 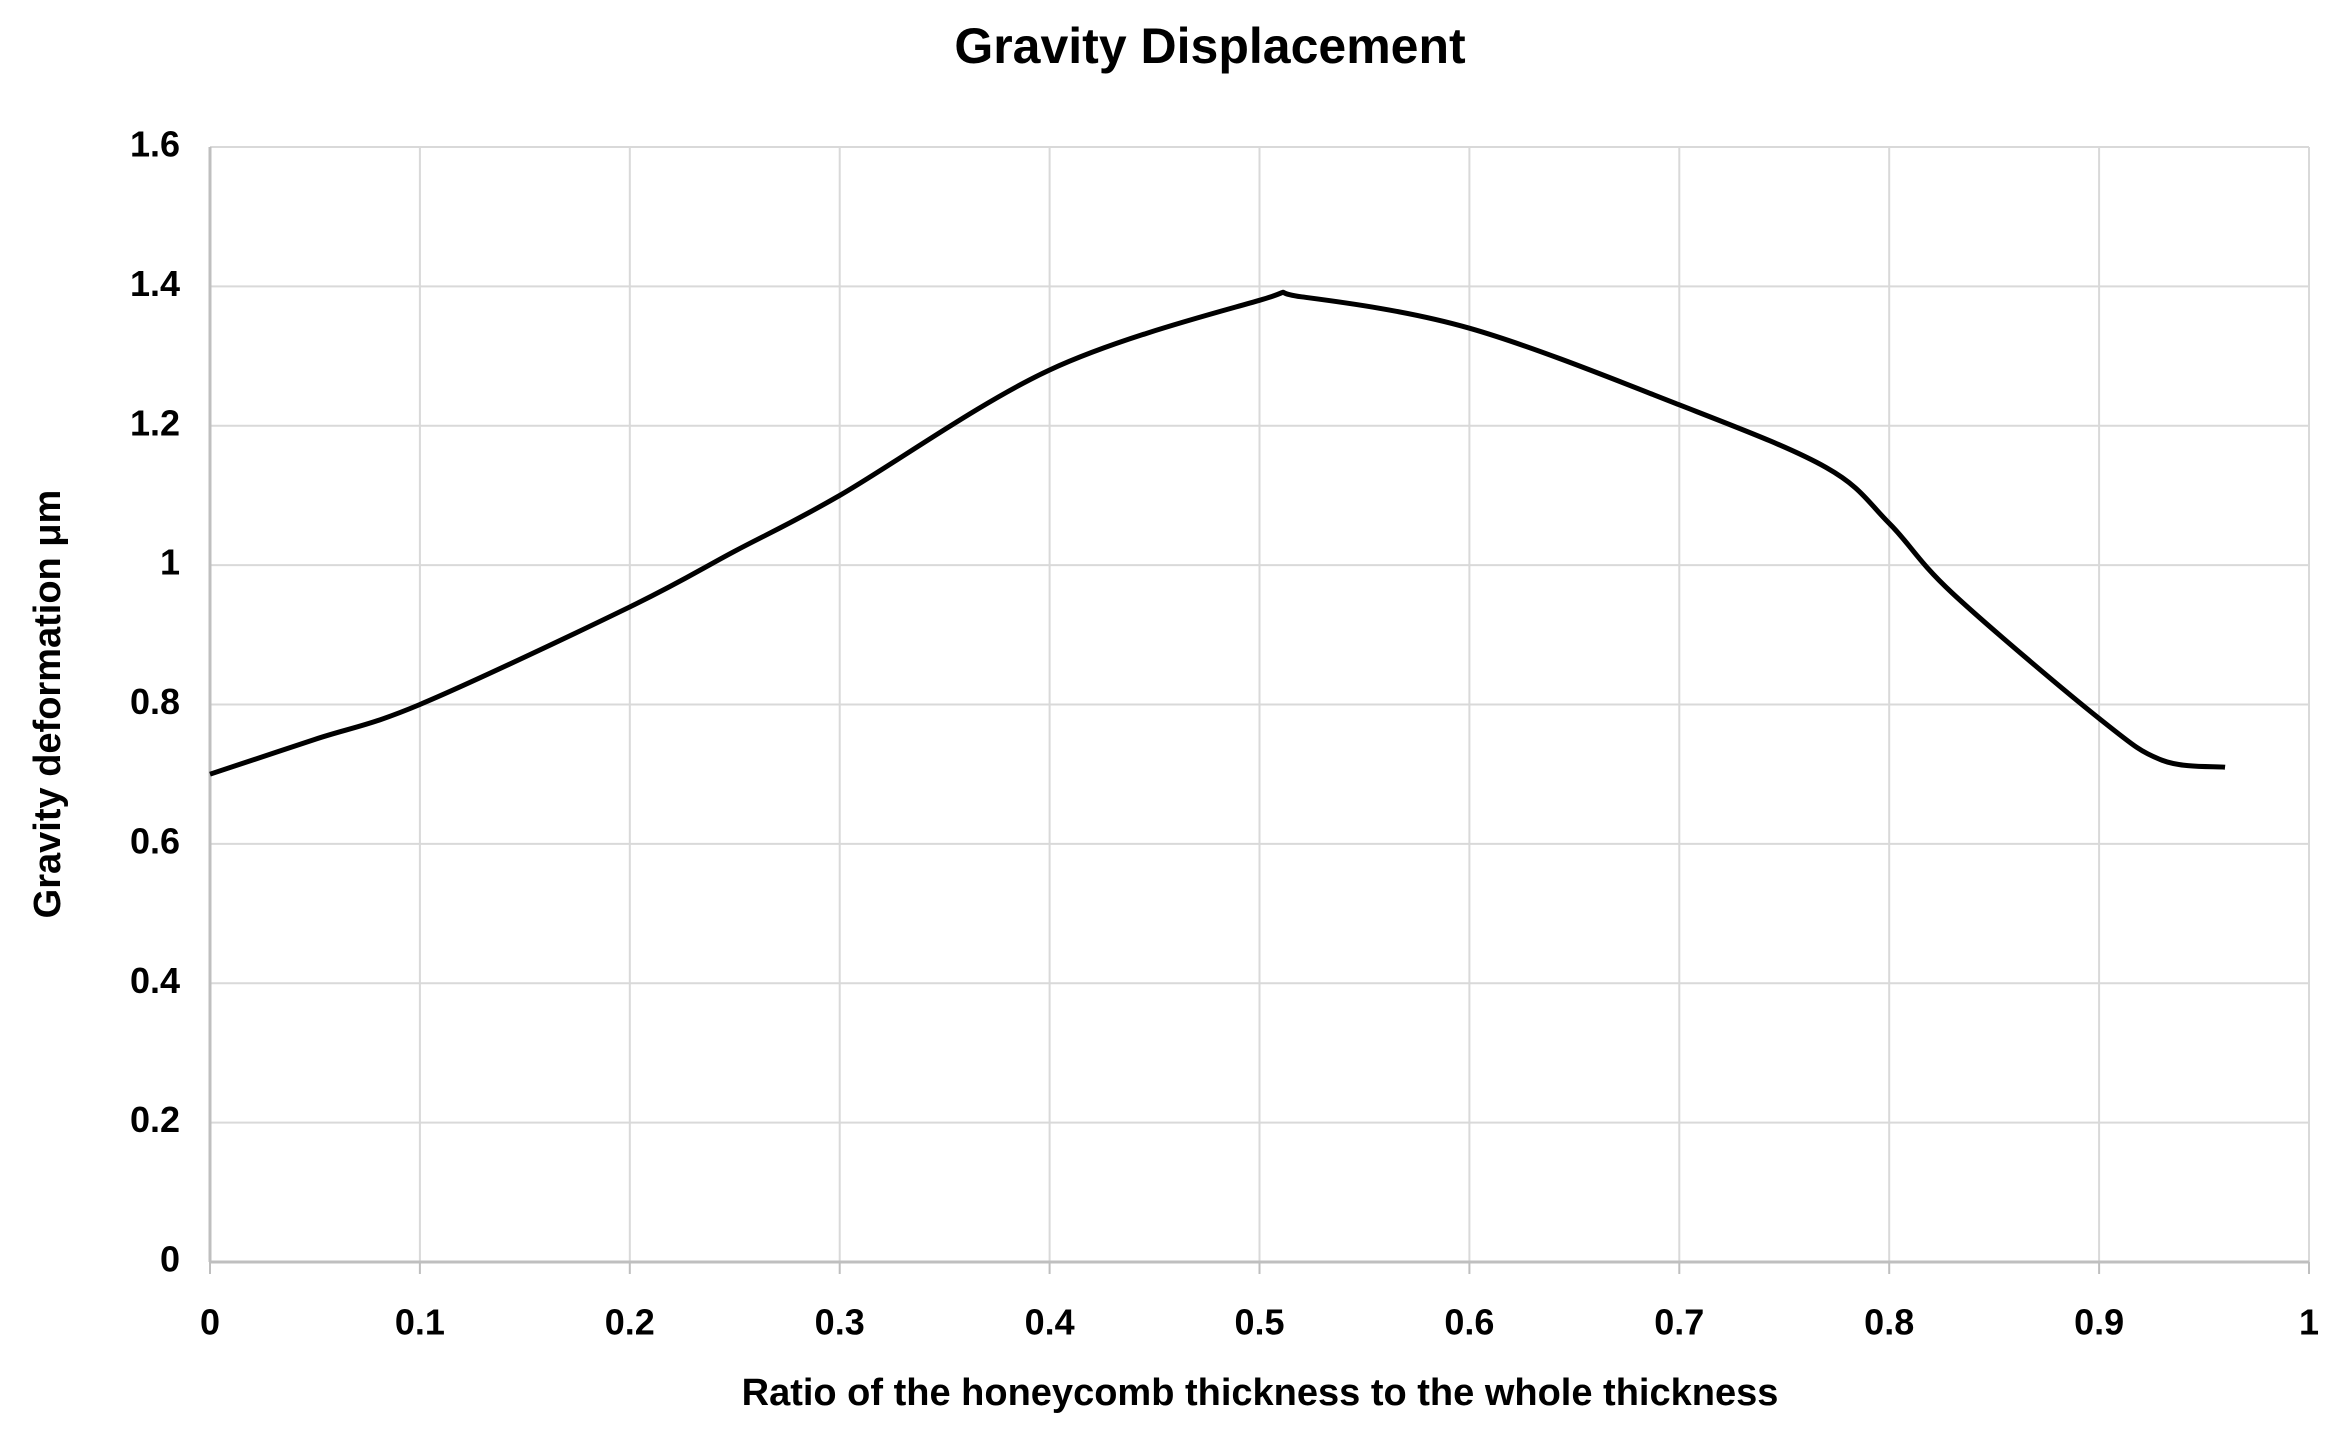 What do you see at coordinates (48, 704) in the screenshot?
I see `y-axis-title: Gravity deformation μm` at bounding box center [48, 704].